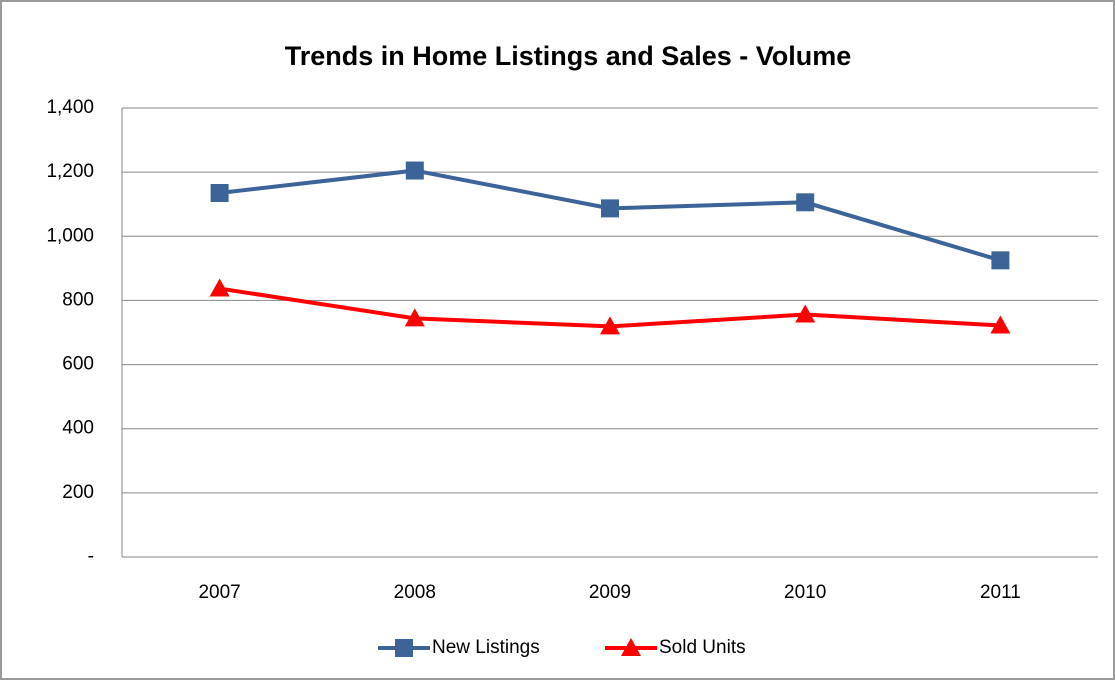 The height and width of the screenshot is (680, 1115). I want to click on y-tick-label: 400, so click(78, 428).